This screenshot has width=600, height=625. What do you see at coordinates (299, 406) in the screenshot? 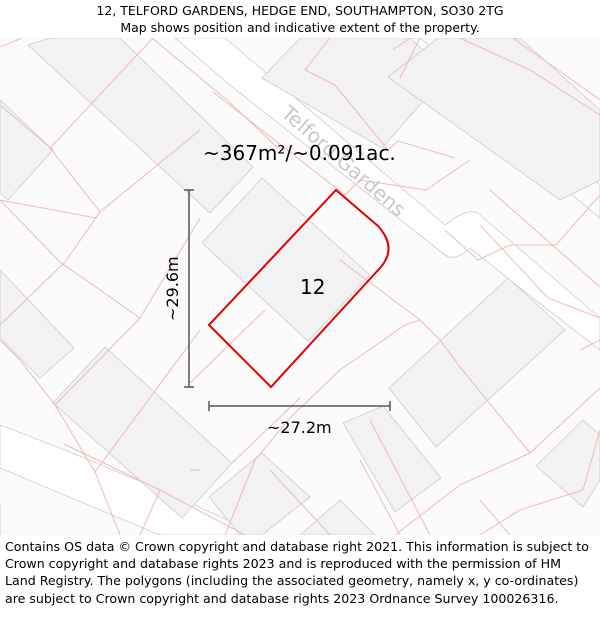
I see `horizontal-dimension` at bounding box center [299, 406].